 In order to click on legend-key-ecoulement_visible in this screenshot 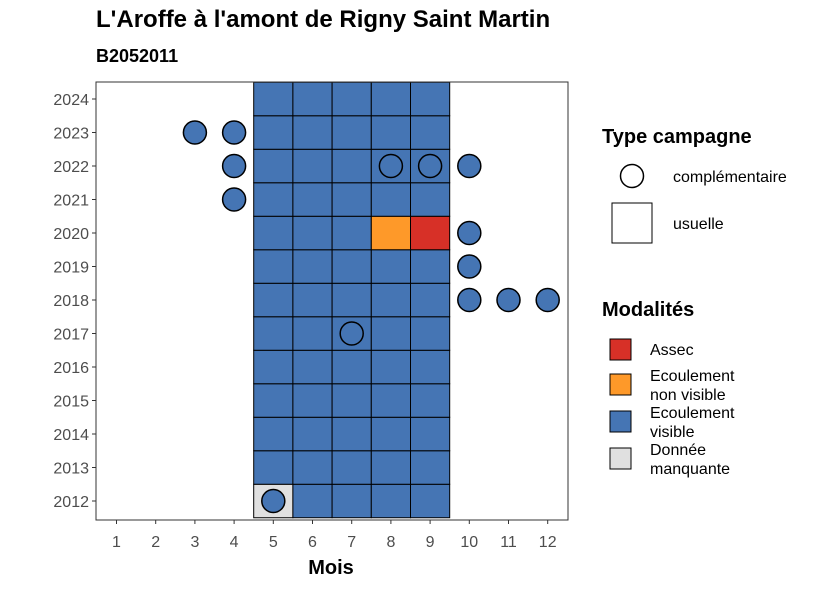, I will do `click(620, 421)`.